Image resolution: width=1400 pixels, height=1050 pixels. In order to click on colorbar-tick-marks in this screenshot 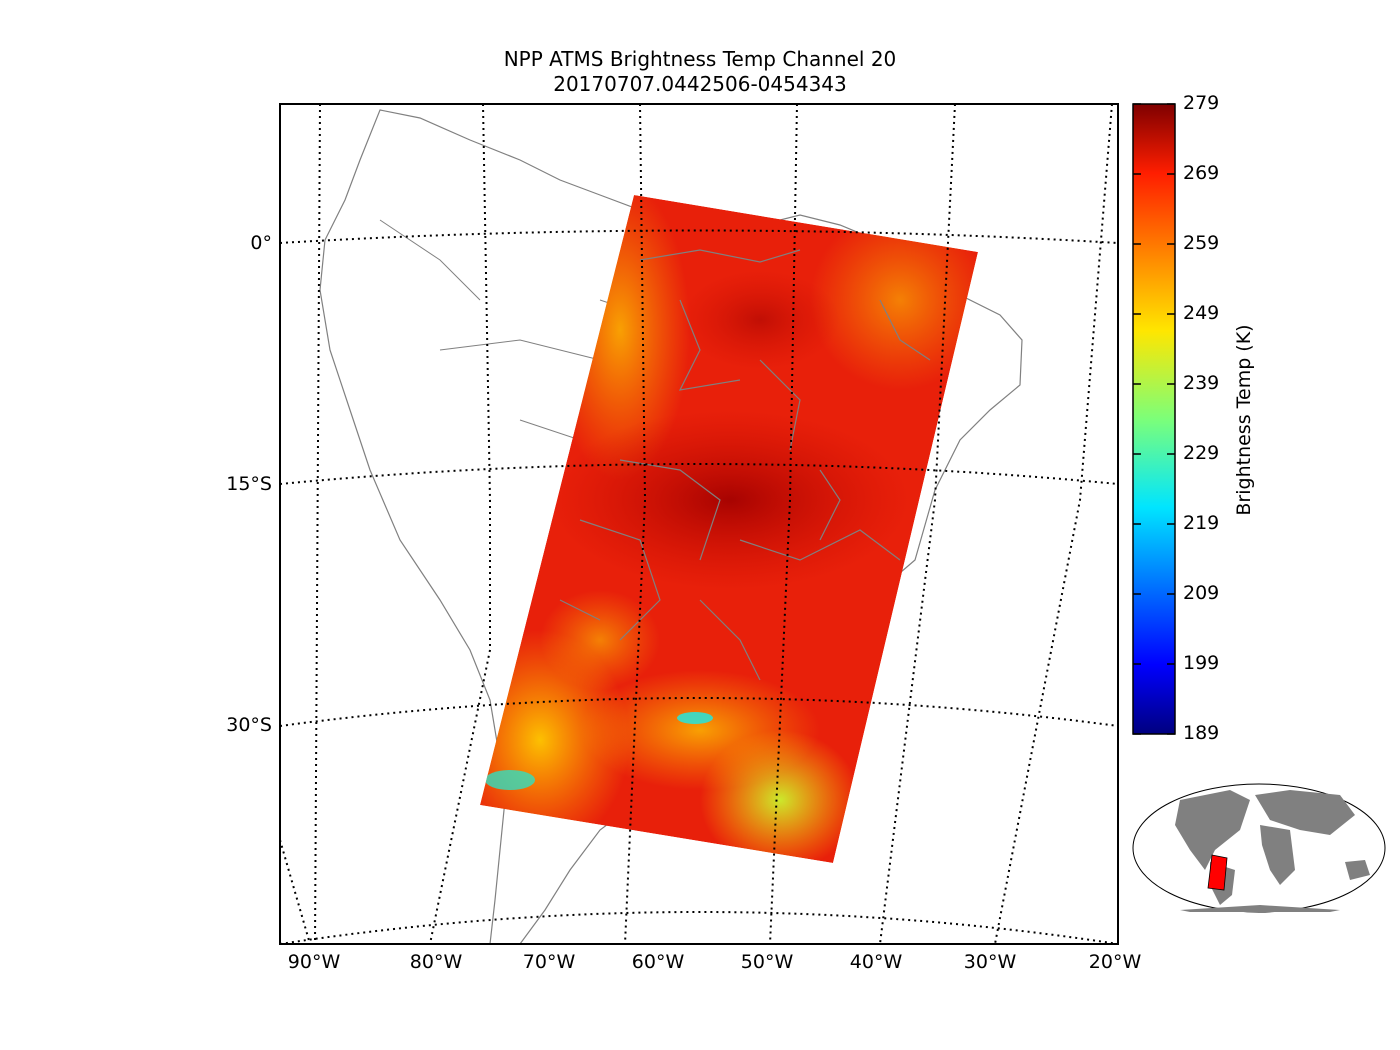, I will do `click(1154, 419)`.